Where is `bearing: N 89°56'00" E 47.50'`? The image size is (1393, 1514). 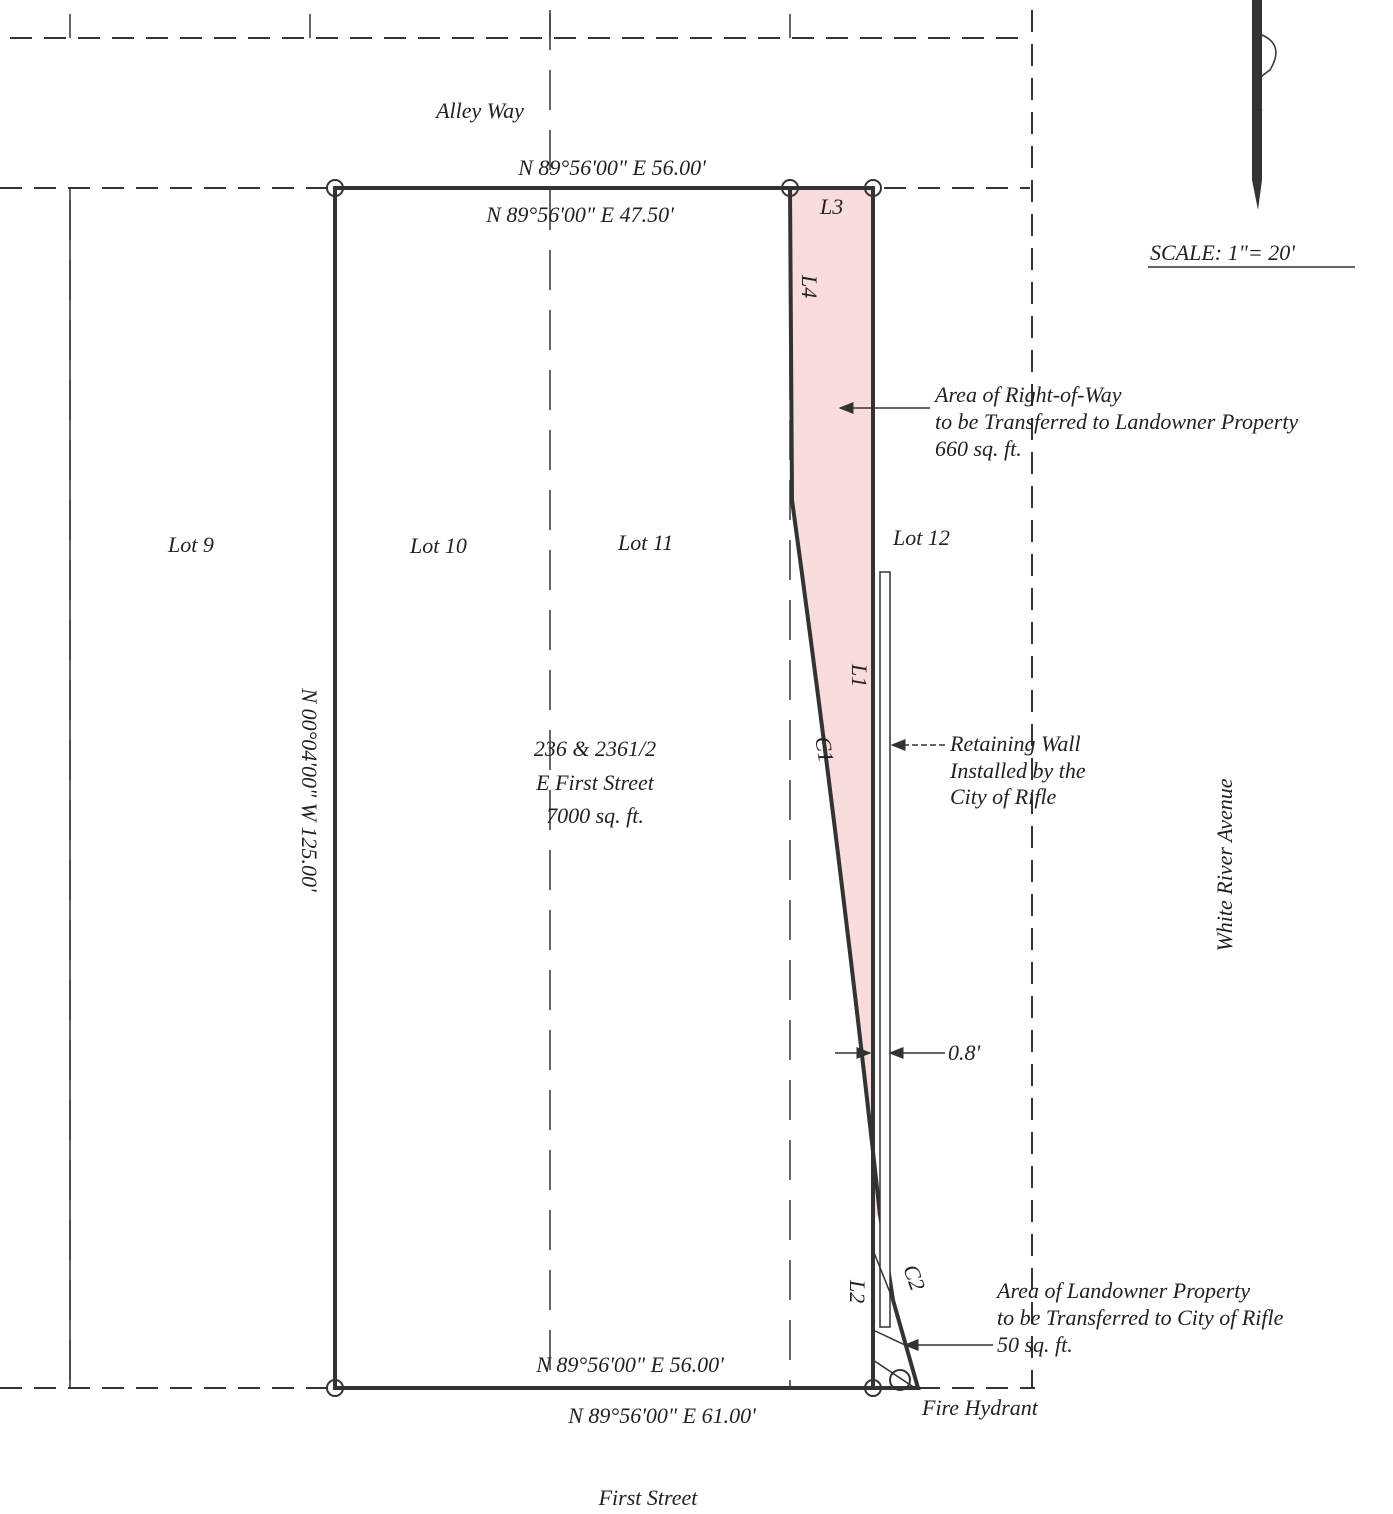 bearing: N 89°56'00" E 47.50' is located at coordinates (579, 214).